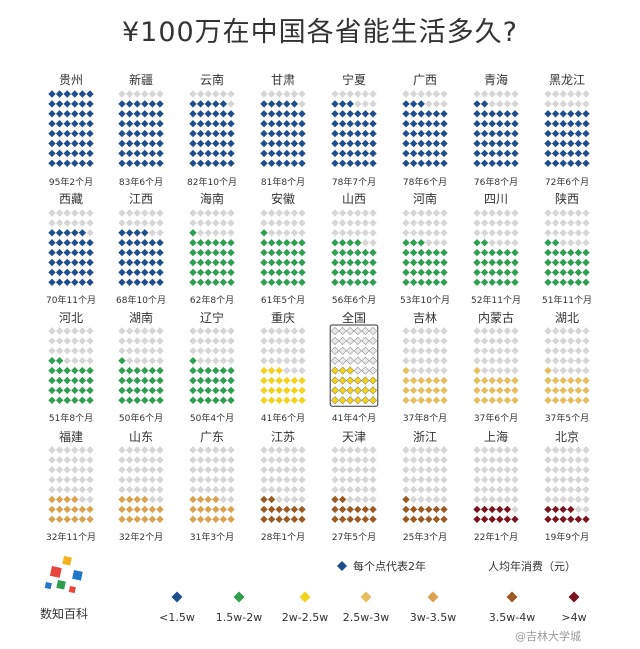  What do you see at coordinates (212, 317) in the screenshot?
I see `province-name: 辽宁` at bounding box center [212, 317].